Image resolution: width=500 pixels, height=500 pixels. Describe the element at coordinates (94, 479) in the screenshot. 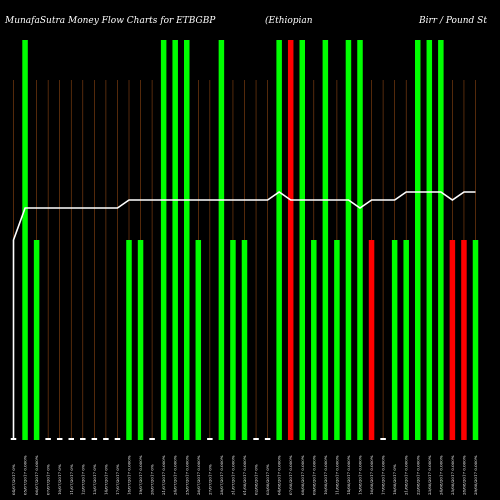

I see `x-tick-label: 13/07/2017 0%` at that location.